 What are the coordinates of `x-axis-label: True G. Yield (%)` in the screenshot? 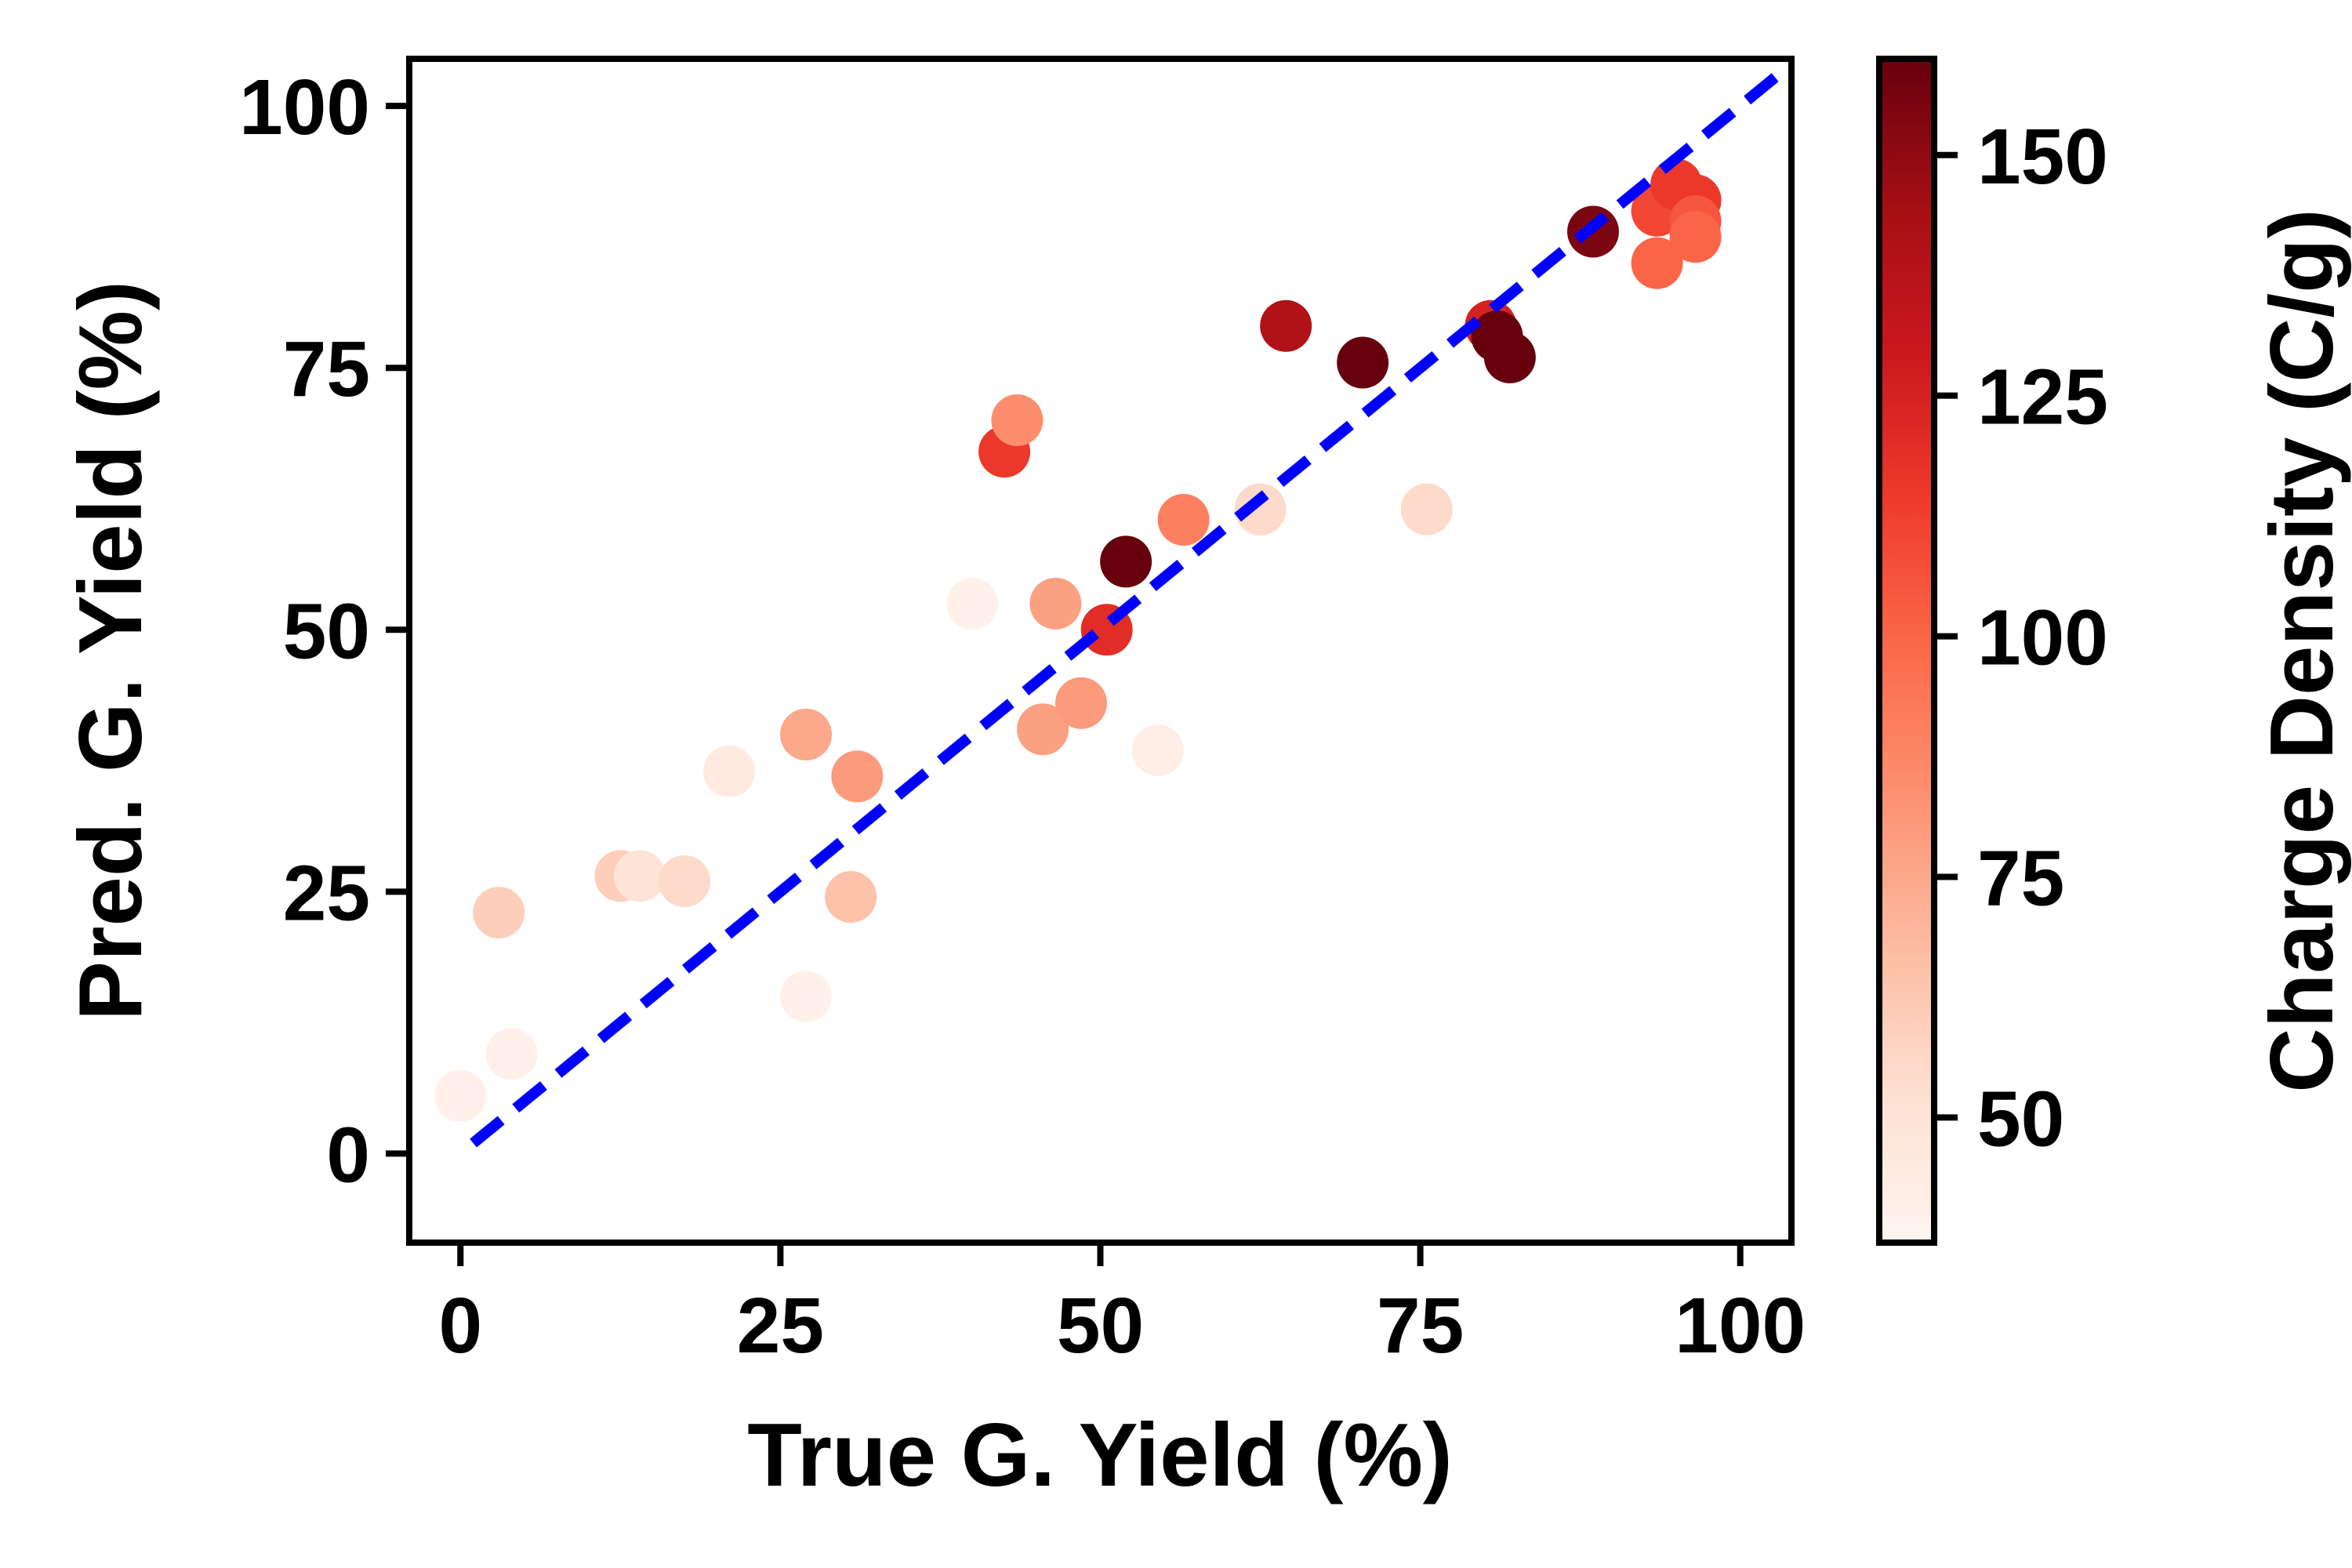 It's located at (1100, 1455).